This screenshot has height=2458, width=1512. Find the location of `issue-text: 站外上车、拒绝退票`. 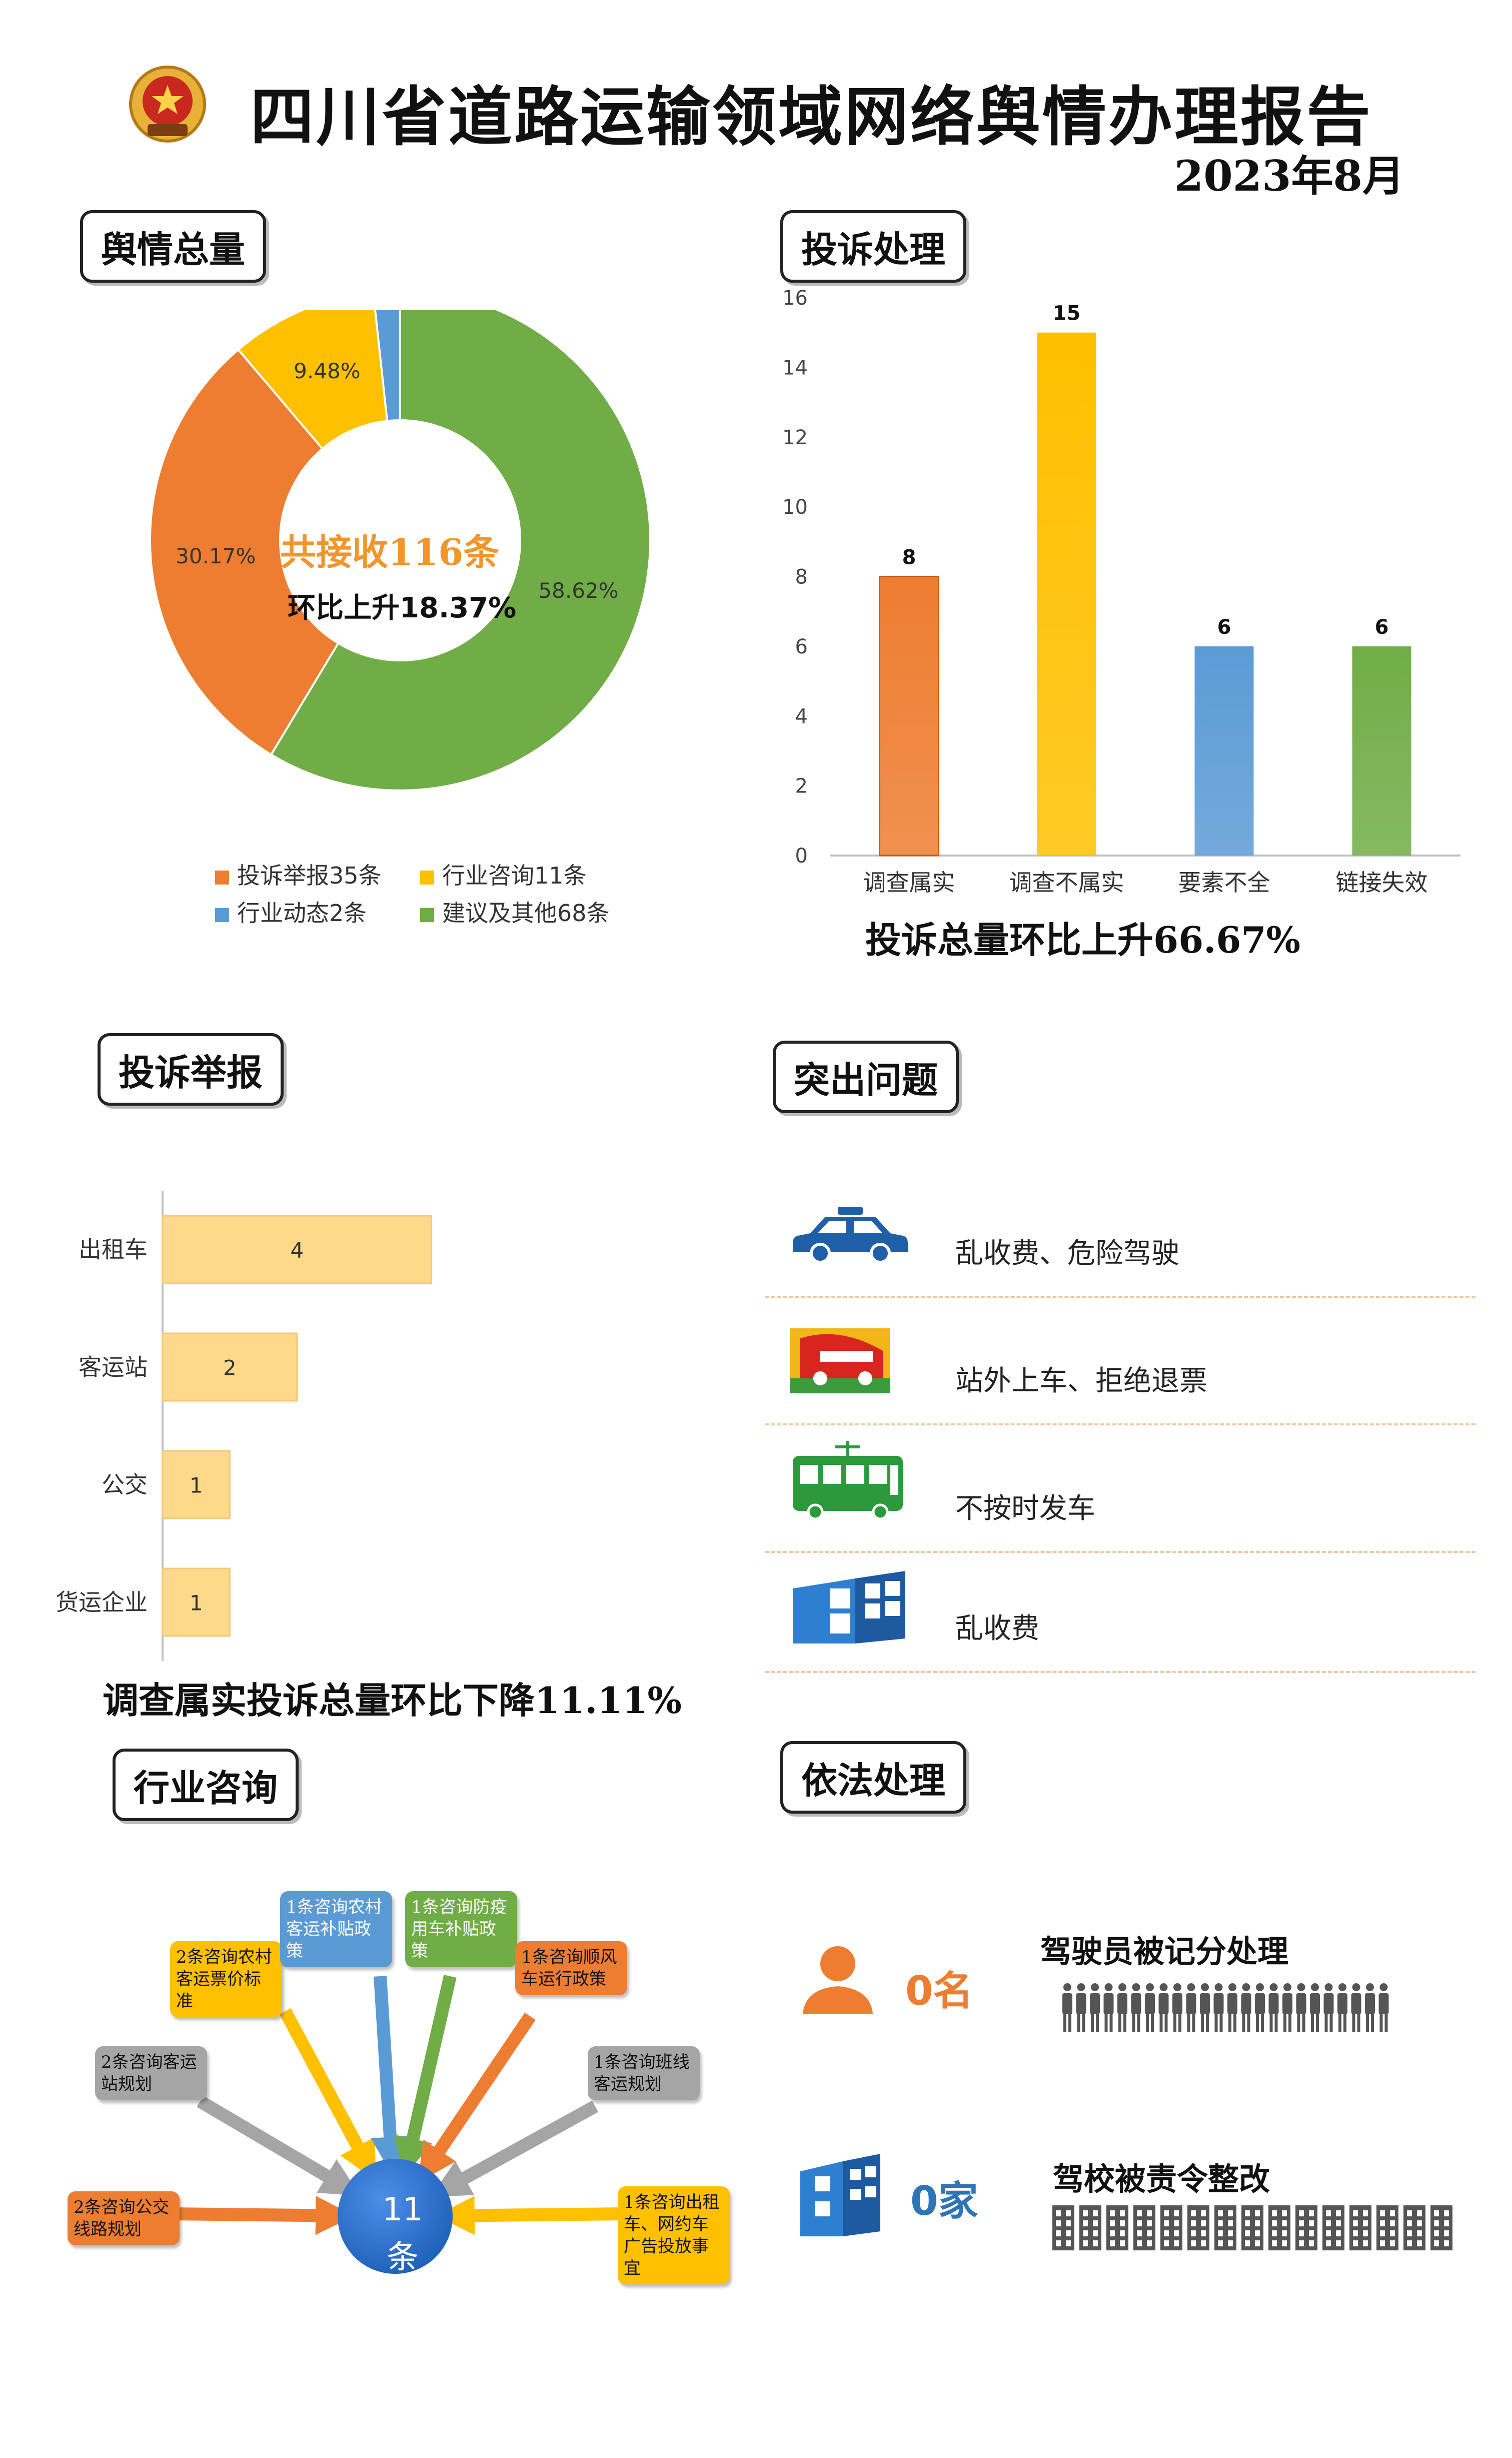

issue-text: 站外上车、拒绝退票 is located at coordinates (1081, 1381).